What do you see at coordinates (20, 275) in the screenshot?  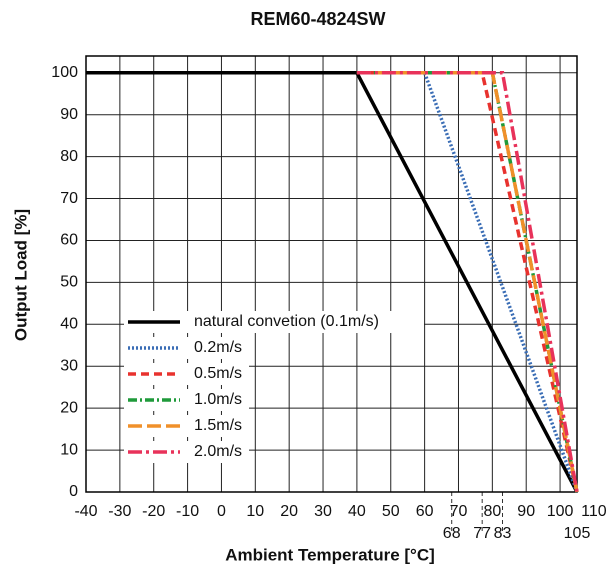 I see `y-axis-label: Output Load [%]` at bounding box center [20, 275].